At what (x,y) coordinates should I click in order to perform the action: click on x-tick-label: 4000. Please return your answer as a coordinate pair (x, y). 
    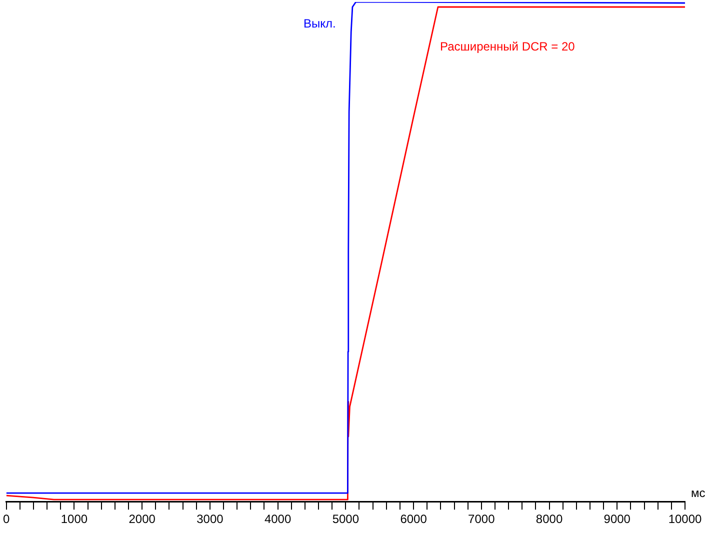
    Looking at the image, I should click on (278, 519).